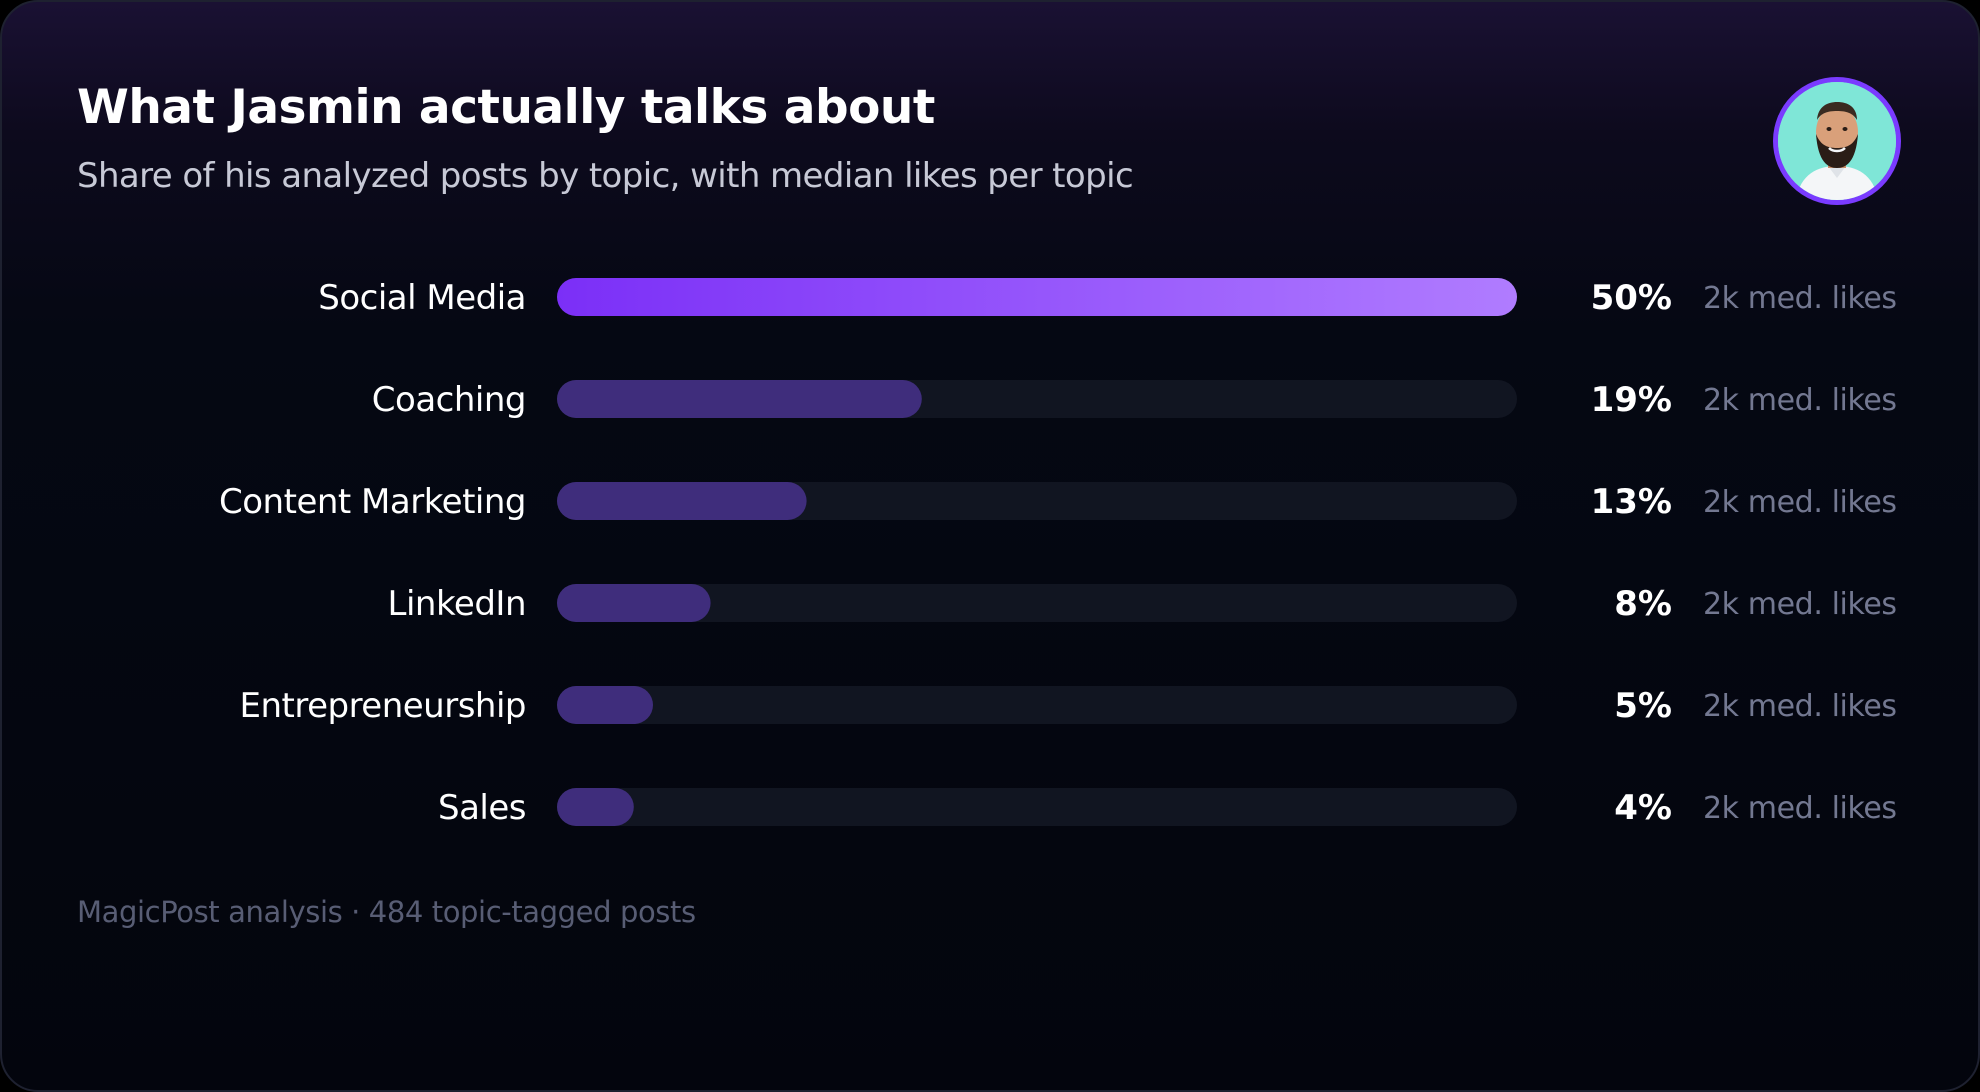 The height and width of the screenshot is (1092, 1980). What do you see at coordinates (1837, 183) in the screenshot?
I see `avatar-shirt` at bounding box center [1837, 183].